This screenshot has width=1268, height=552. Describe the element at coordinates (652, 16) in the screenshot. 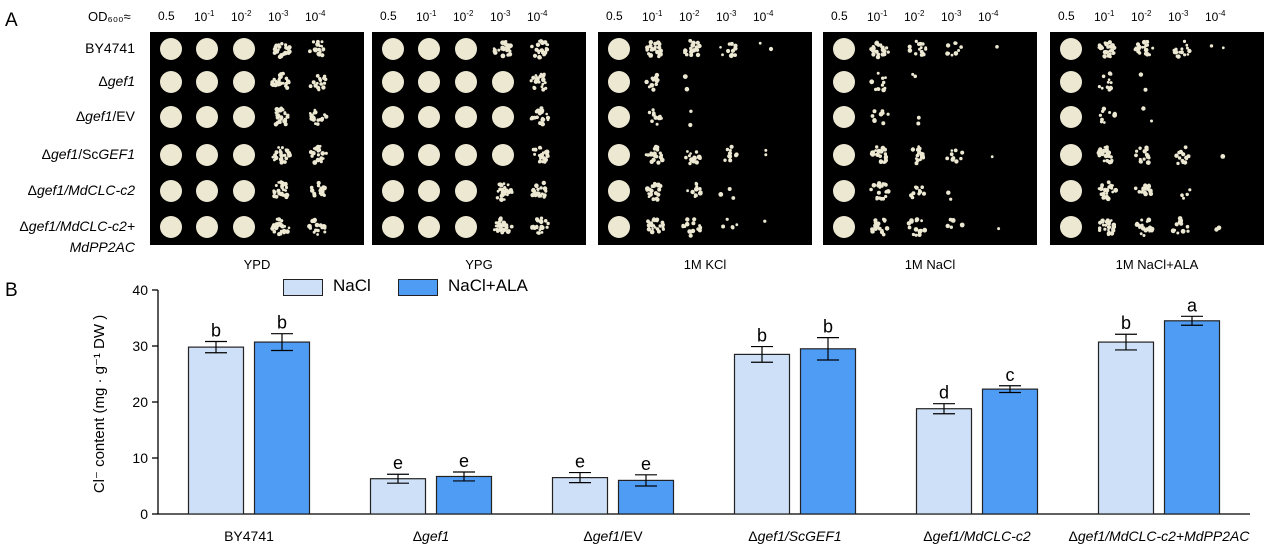

I see `dilution-label: 10-1` at that location.